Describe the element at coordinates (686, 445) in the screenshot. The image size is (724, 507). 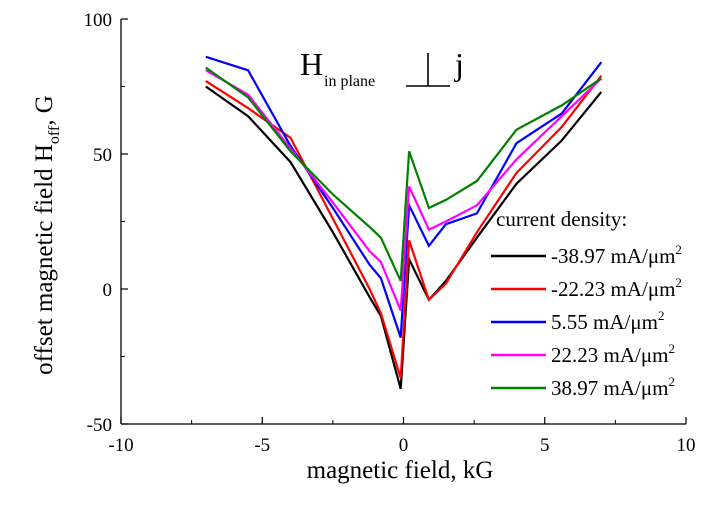
I see `x-tick-label: 10` at that location.